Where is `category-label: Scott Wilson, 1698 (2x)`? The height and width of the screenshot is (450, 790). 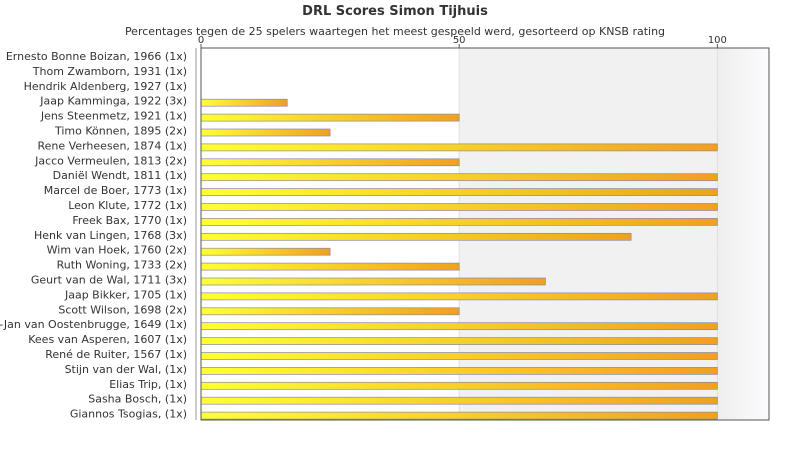
category-label: Scott Wilson, 1698 (2x) is located at coordinates (122, 309).